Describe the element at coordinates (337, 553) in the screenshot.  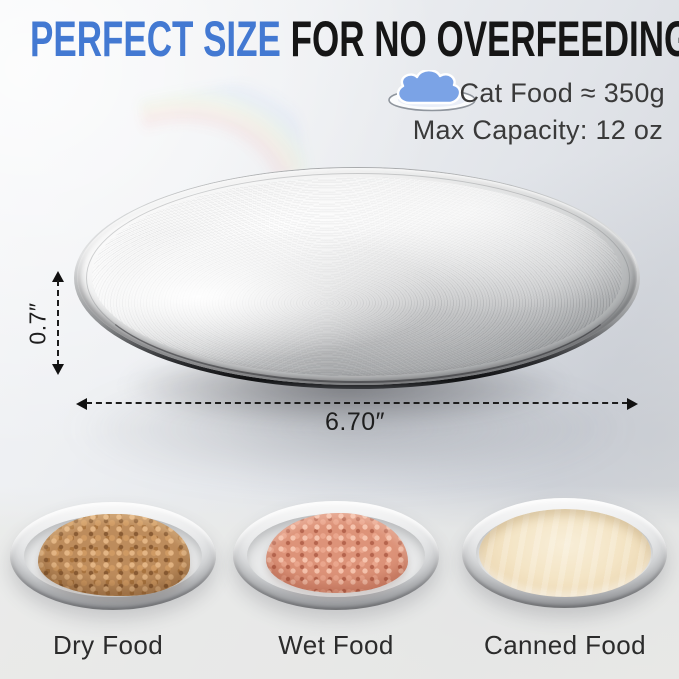
I see `wet-food-pile` at that location.